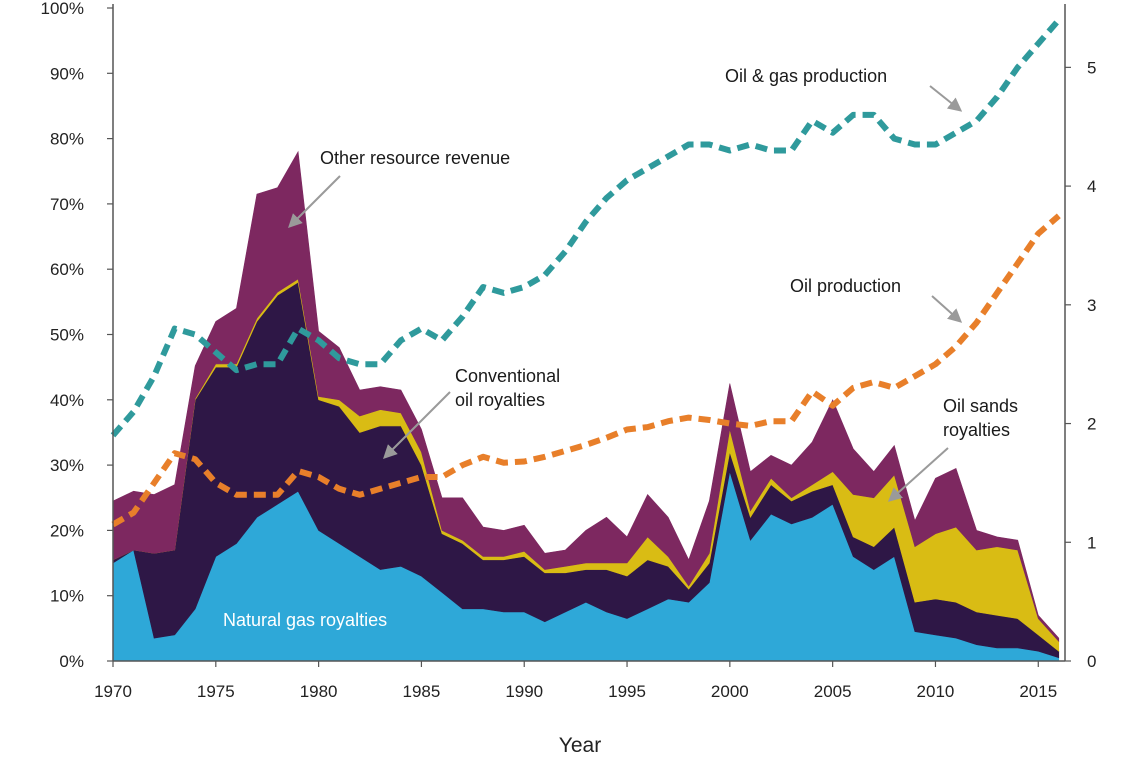 This screenshot has height=758, width=1137. I want to click on arrow-oil-sands-royalties, so click(918, 474).